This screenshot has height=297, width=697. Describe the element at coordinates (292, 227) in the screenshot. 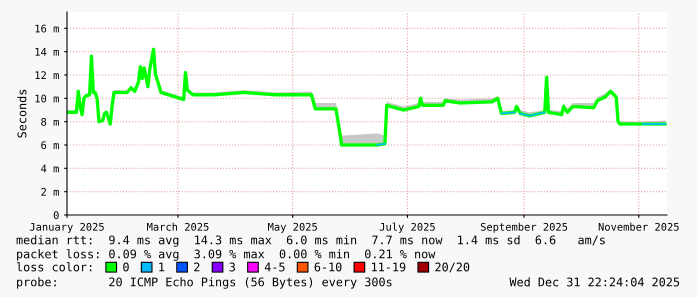

I see `x-tick-label: May 2025` at that location.